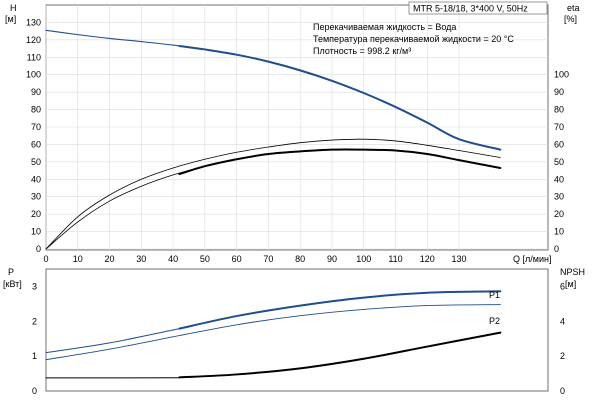  I want to click on head-tick-40: 40, so click(36, 179).